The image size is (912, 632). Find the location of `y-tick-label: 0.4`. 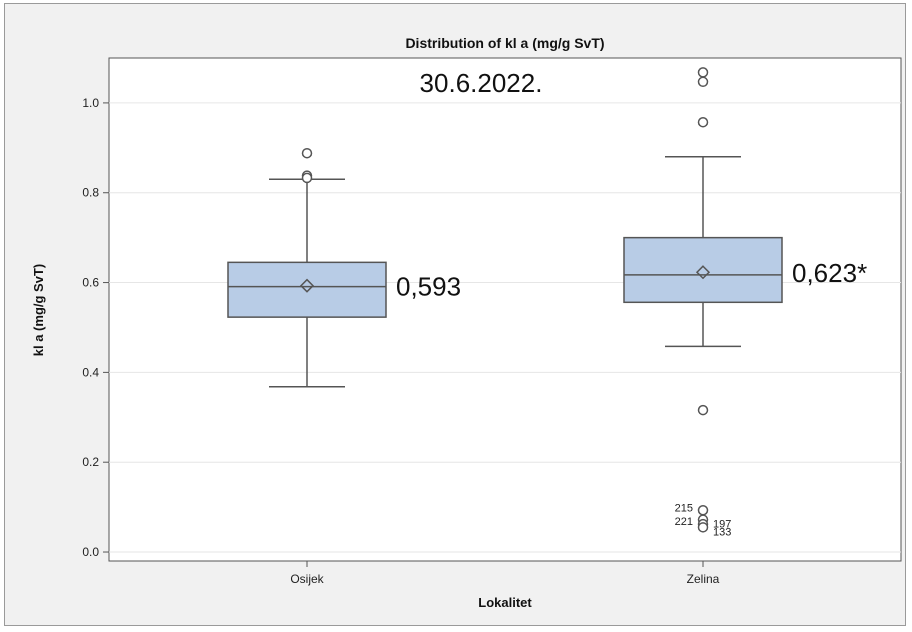

y-tick-label: 0.4 is located at coordinates (90, 372).